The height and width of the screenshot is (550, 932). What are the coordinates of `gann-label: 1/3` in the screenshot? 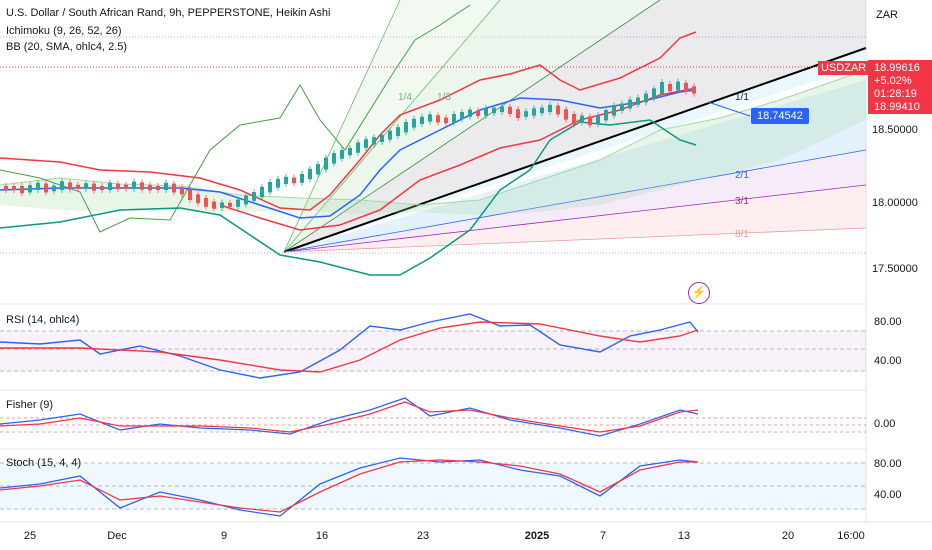 It's located at (444, 97).